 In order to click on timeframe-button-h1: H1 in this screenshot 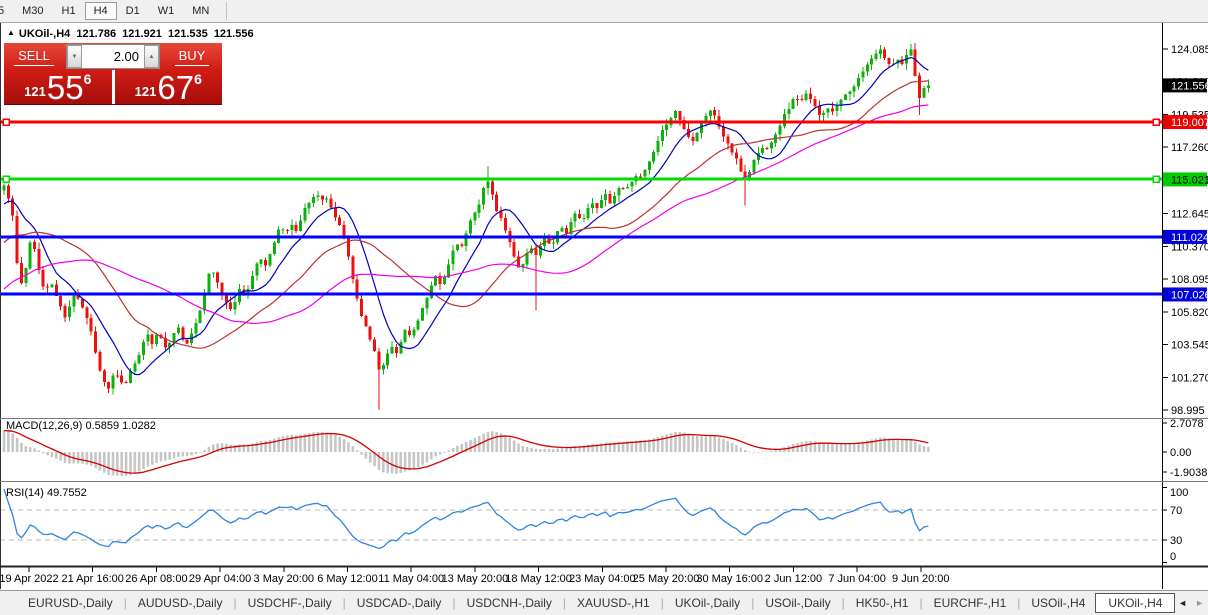, I will do `click(68, 11)`.